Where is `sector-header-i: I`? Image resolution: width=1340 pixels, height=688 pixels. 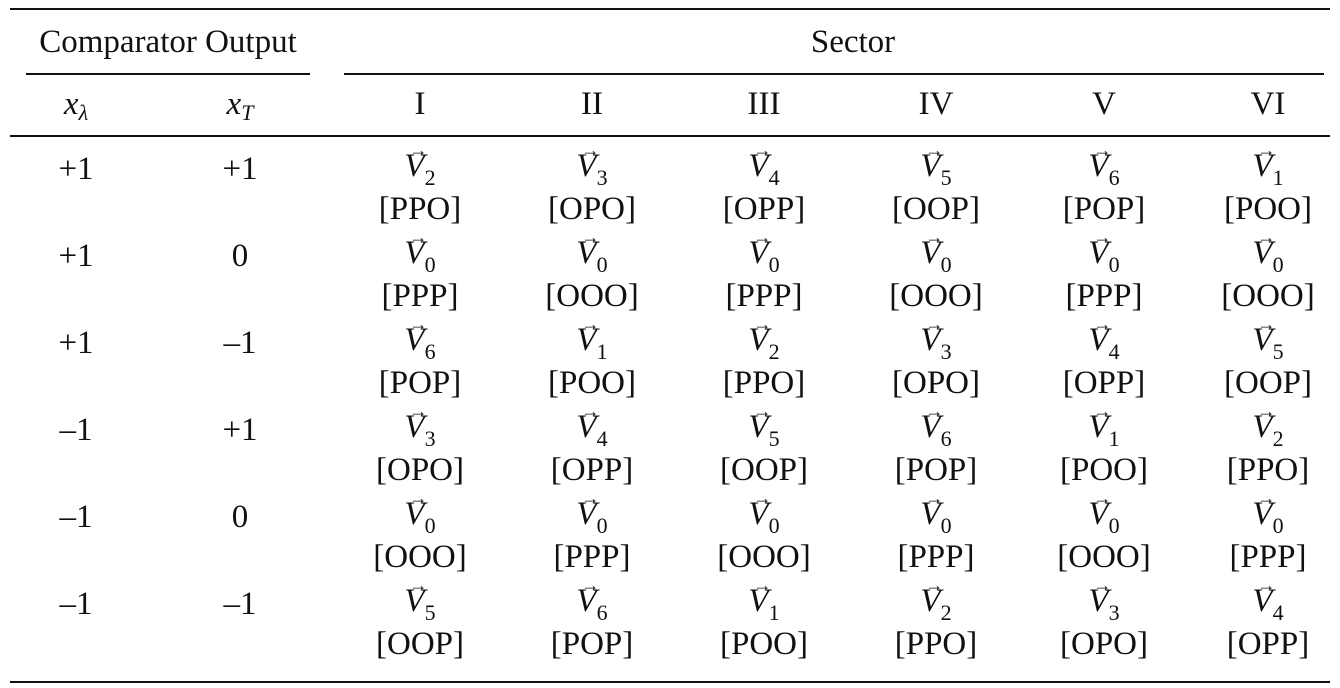 sector-header-i: I is located at coordinates (420, 104).